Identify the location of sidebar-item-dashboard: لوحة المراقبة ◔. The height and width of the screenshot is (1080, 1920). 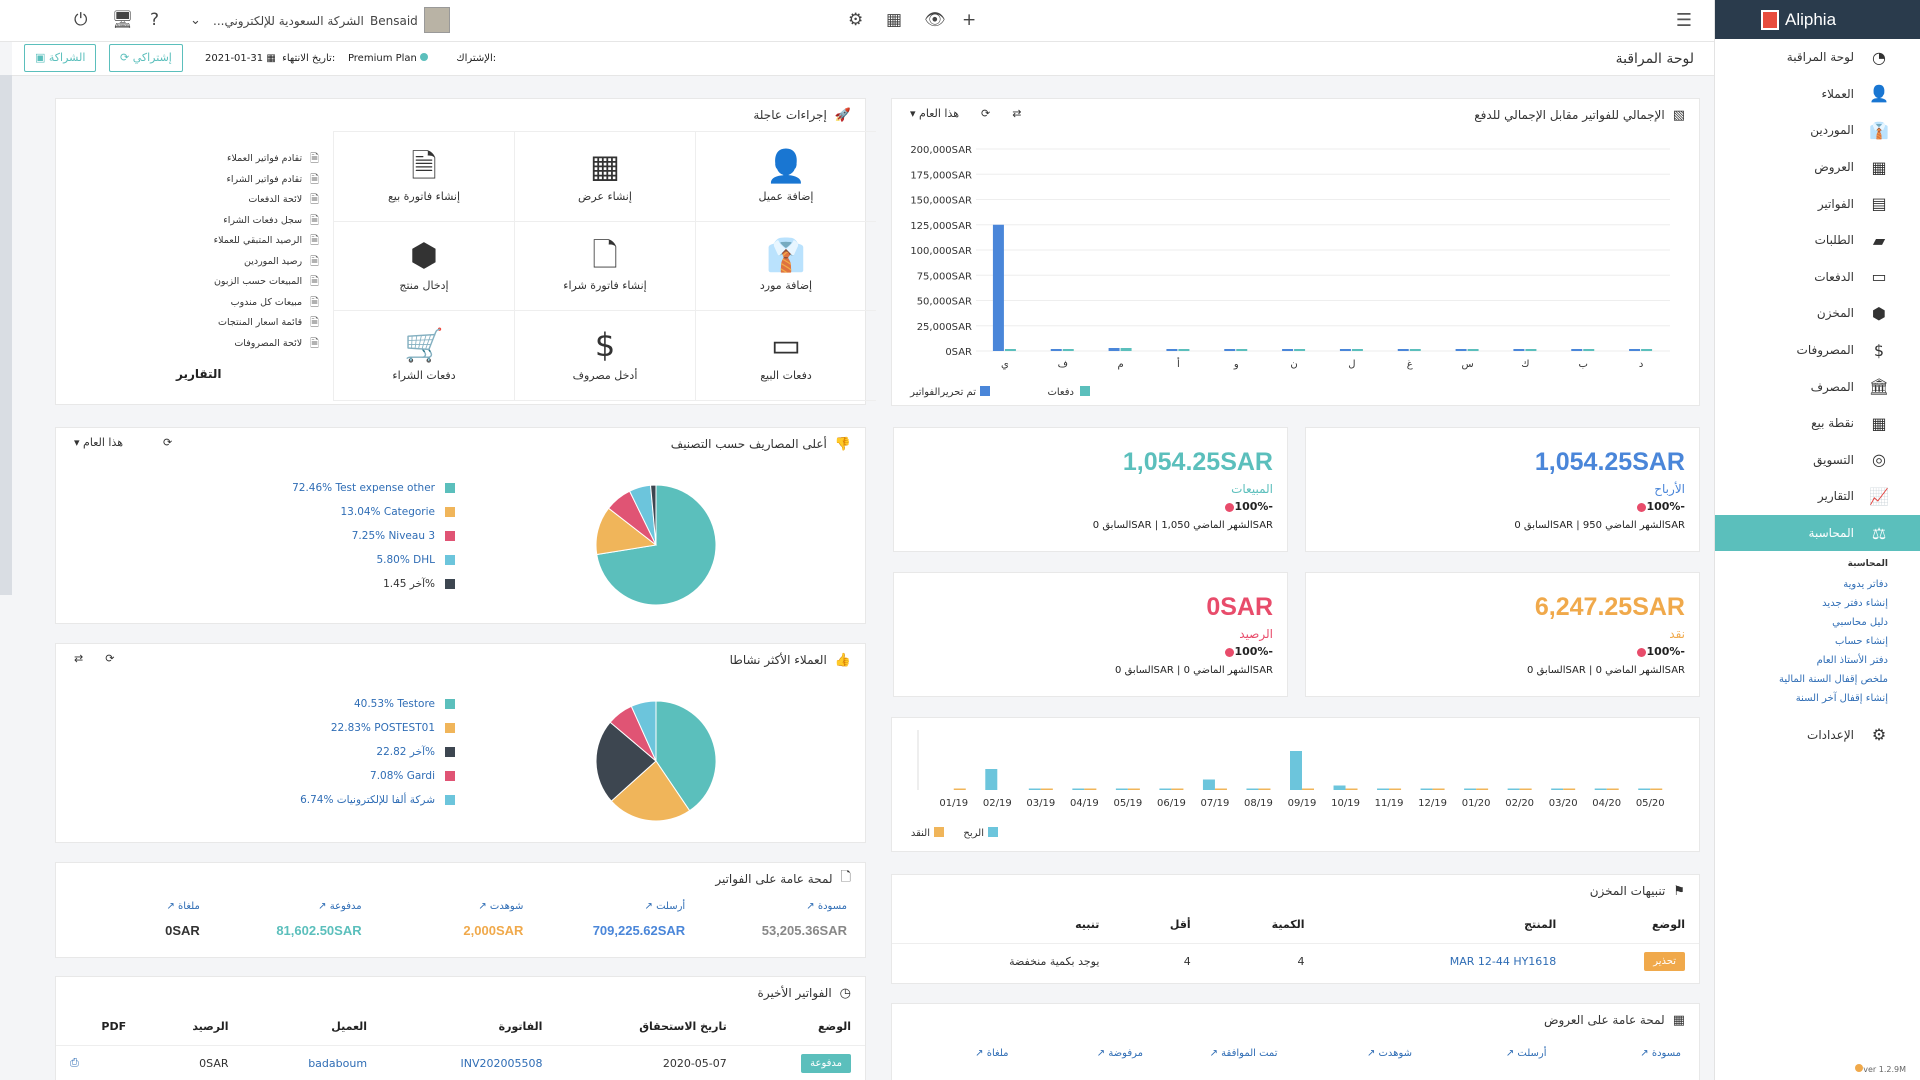
(1817, 57).